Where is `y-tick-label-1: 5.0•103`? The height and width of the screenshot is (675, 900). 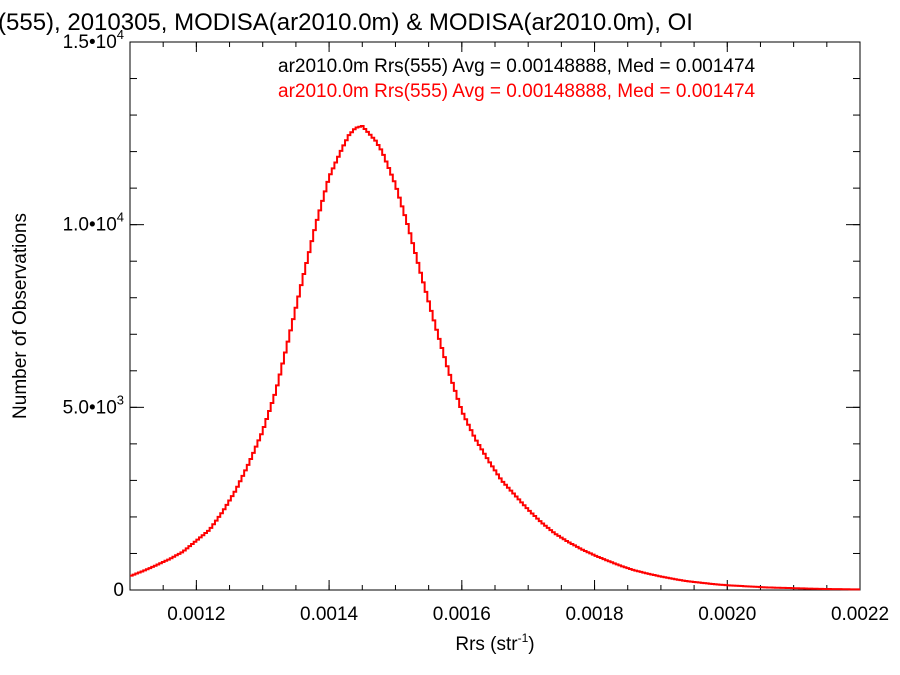
y-tick-label-1: 5.0•103 is located at coordinates (93, 405).